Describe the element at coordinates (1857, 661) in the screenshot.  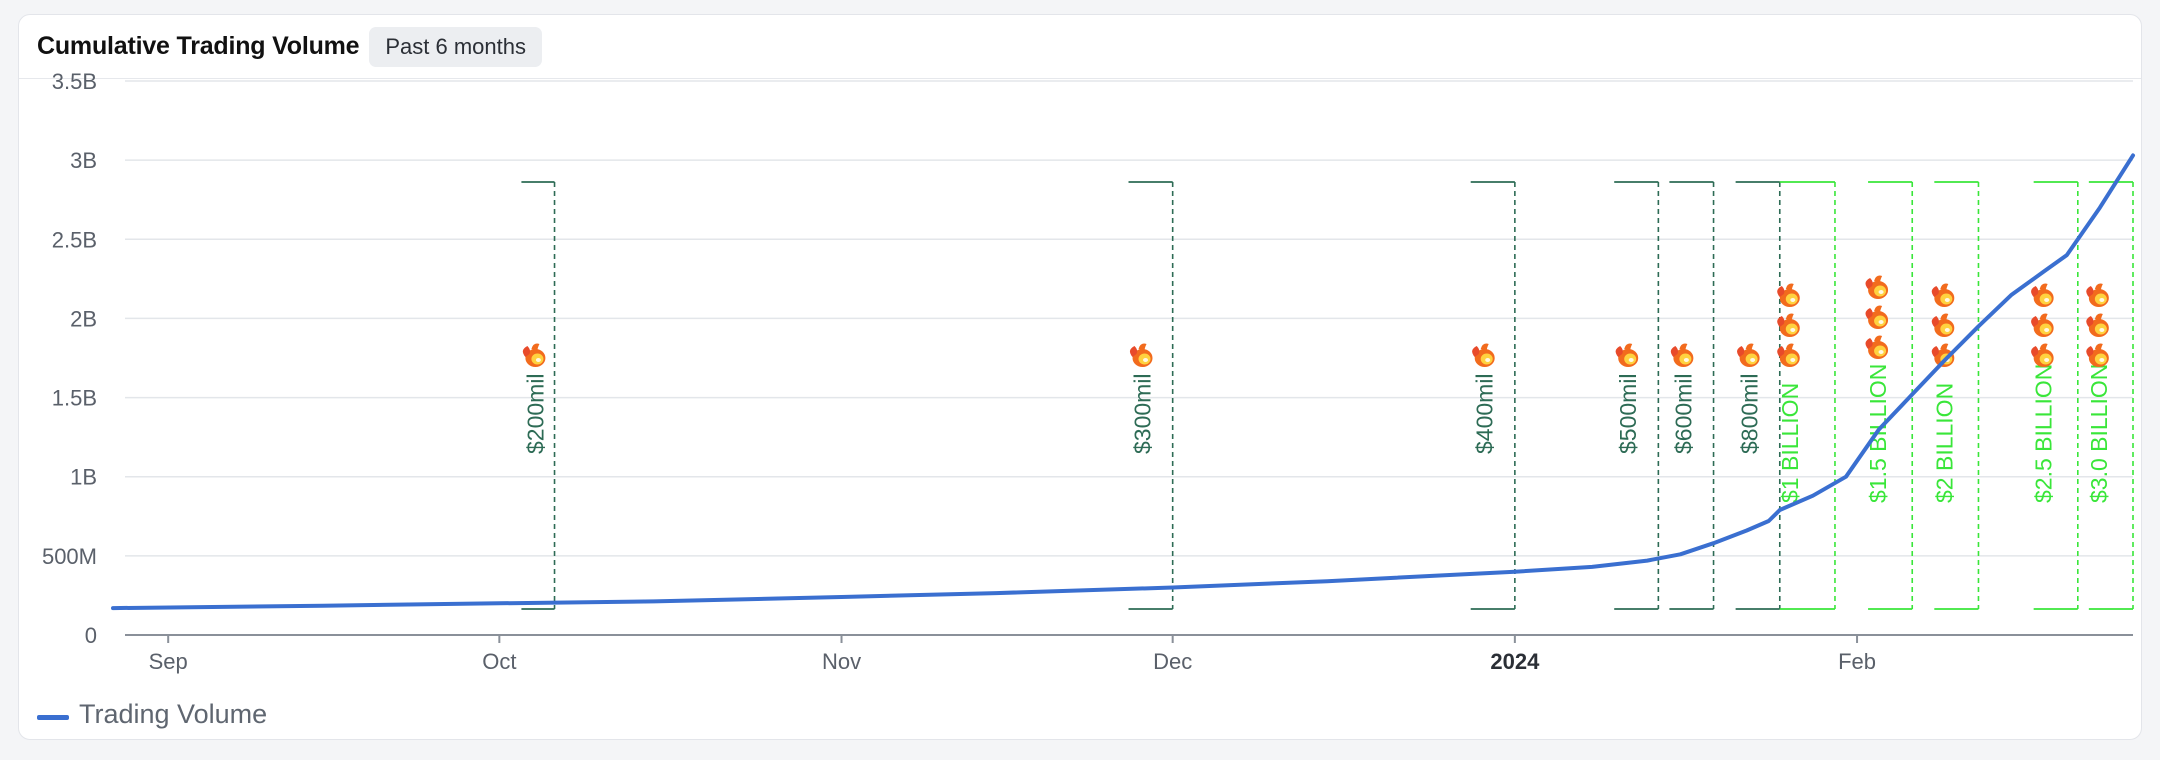
I see `x-tick-label: Feb` at that location.